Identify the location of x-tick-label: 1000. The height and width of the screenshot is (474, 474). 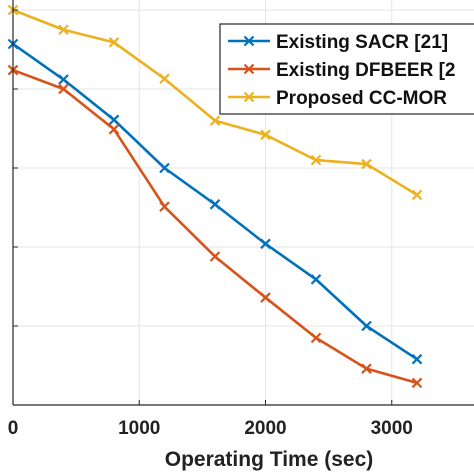
(139, 428).